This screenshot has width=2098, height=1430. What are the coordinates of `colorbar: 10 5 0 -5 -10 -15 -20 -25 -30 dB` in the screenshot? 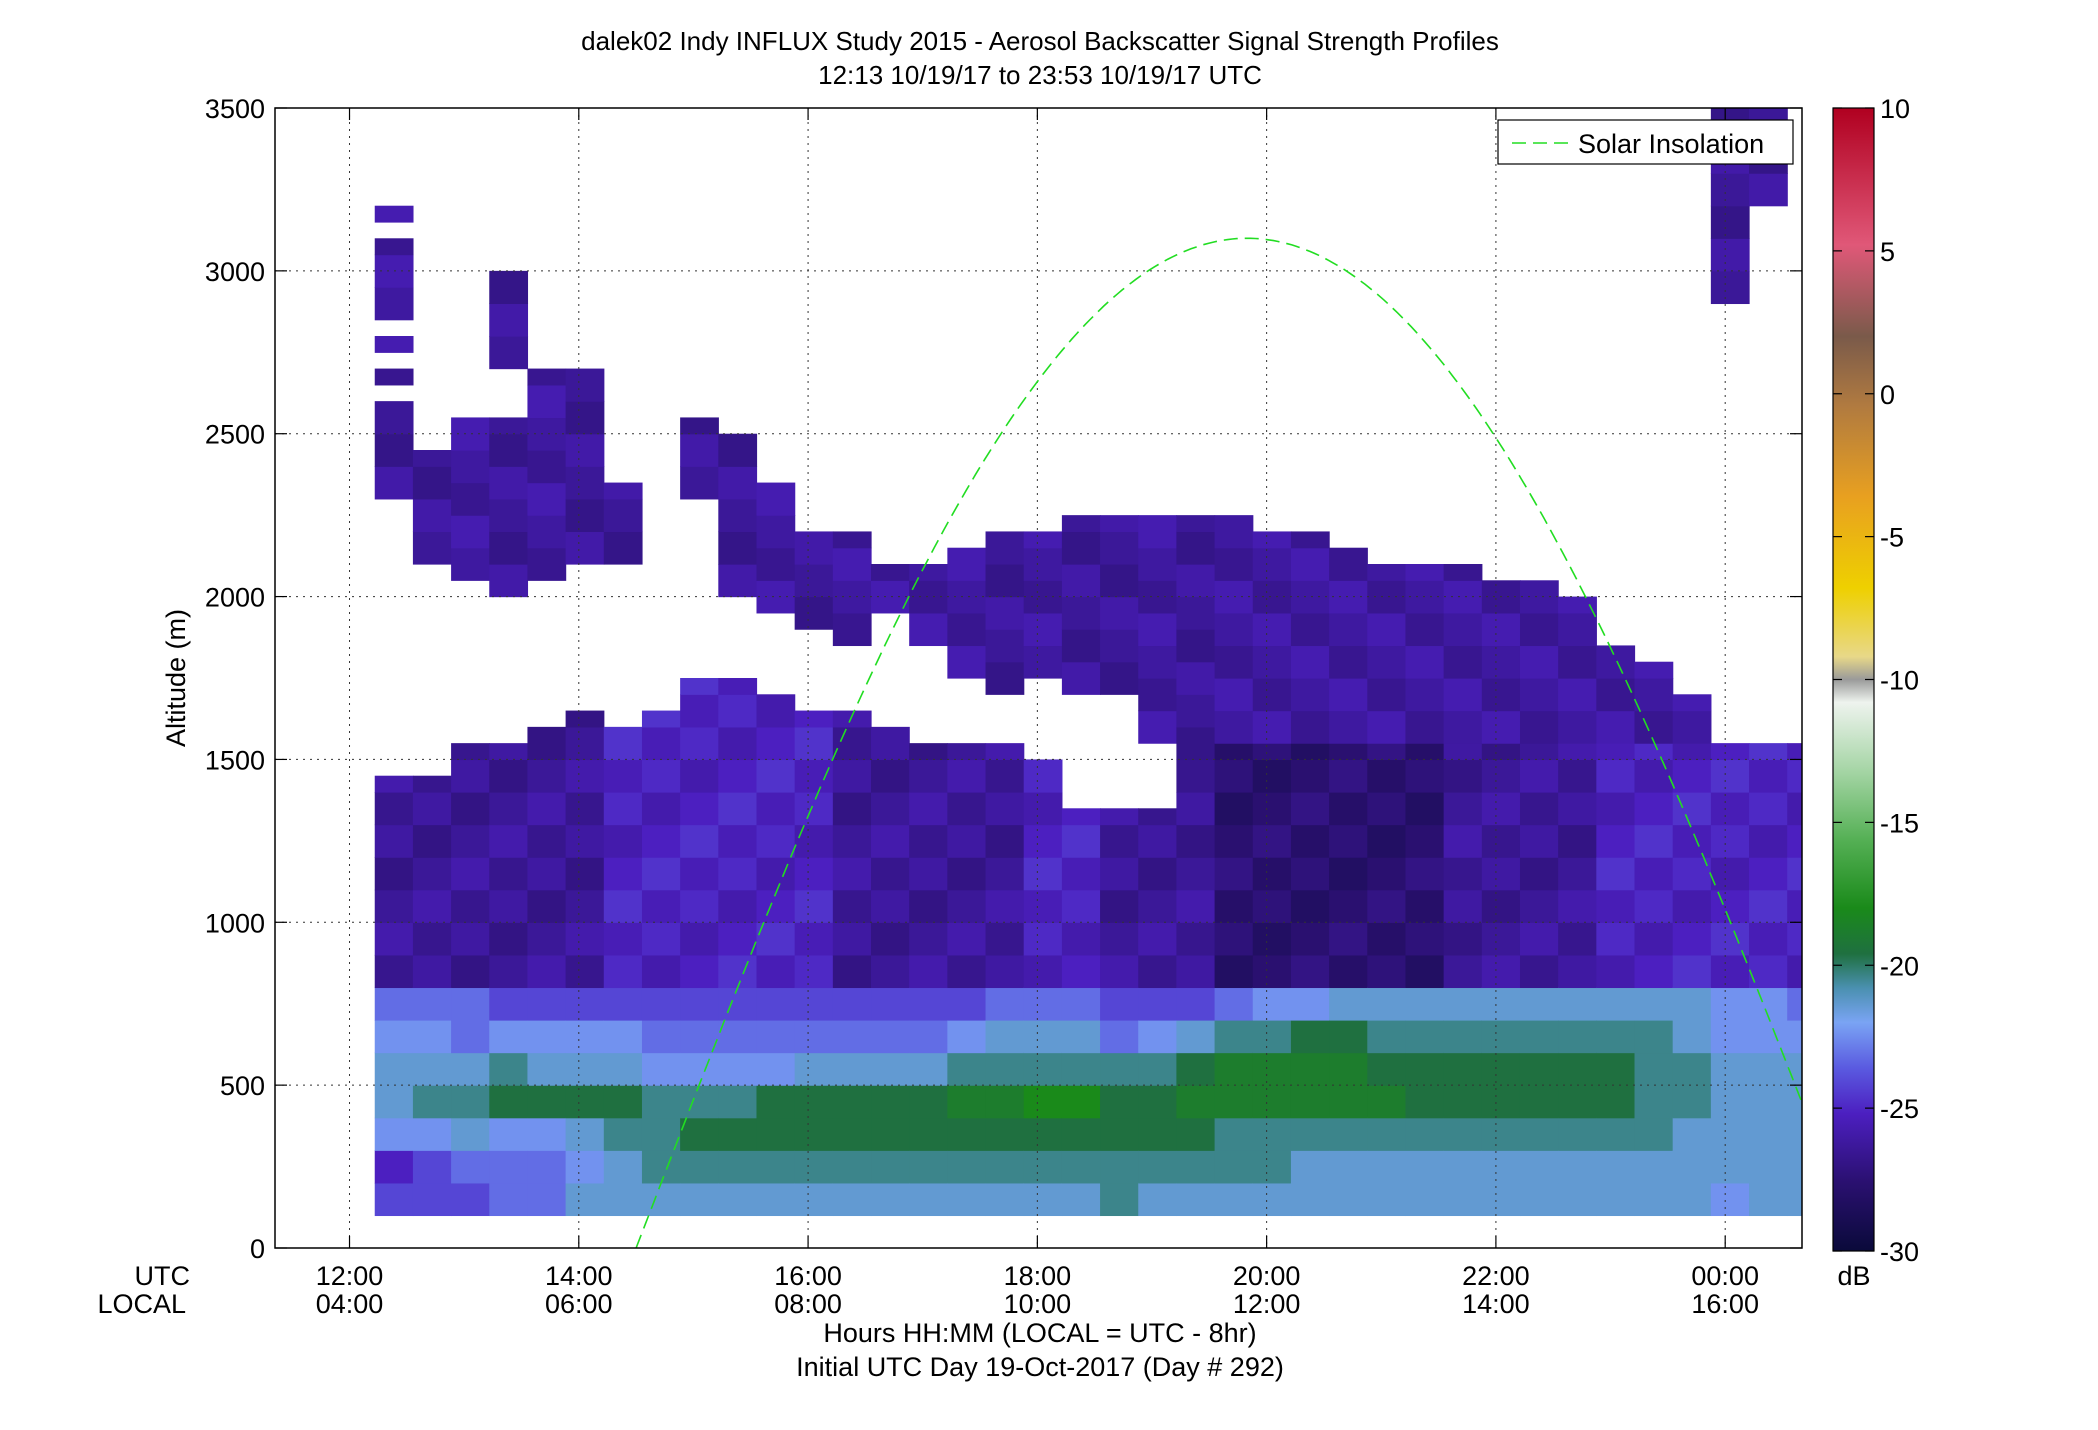 It's located at (1875, 692).